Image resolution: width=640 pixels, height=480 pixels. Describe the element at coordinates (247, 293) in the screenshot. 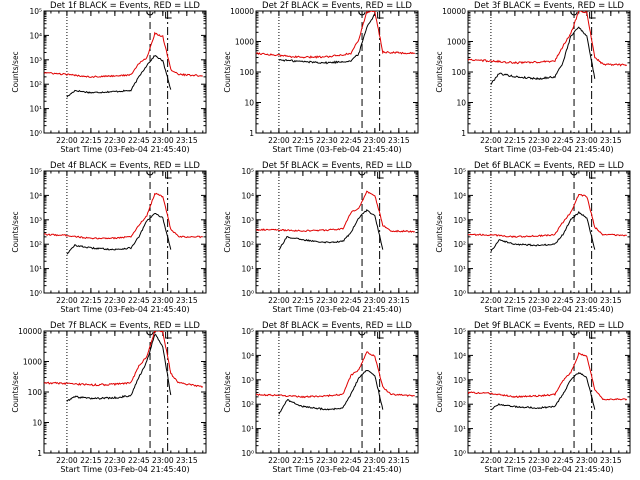

I see `y-tick-label: 10⁰` at that location.